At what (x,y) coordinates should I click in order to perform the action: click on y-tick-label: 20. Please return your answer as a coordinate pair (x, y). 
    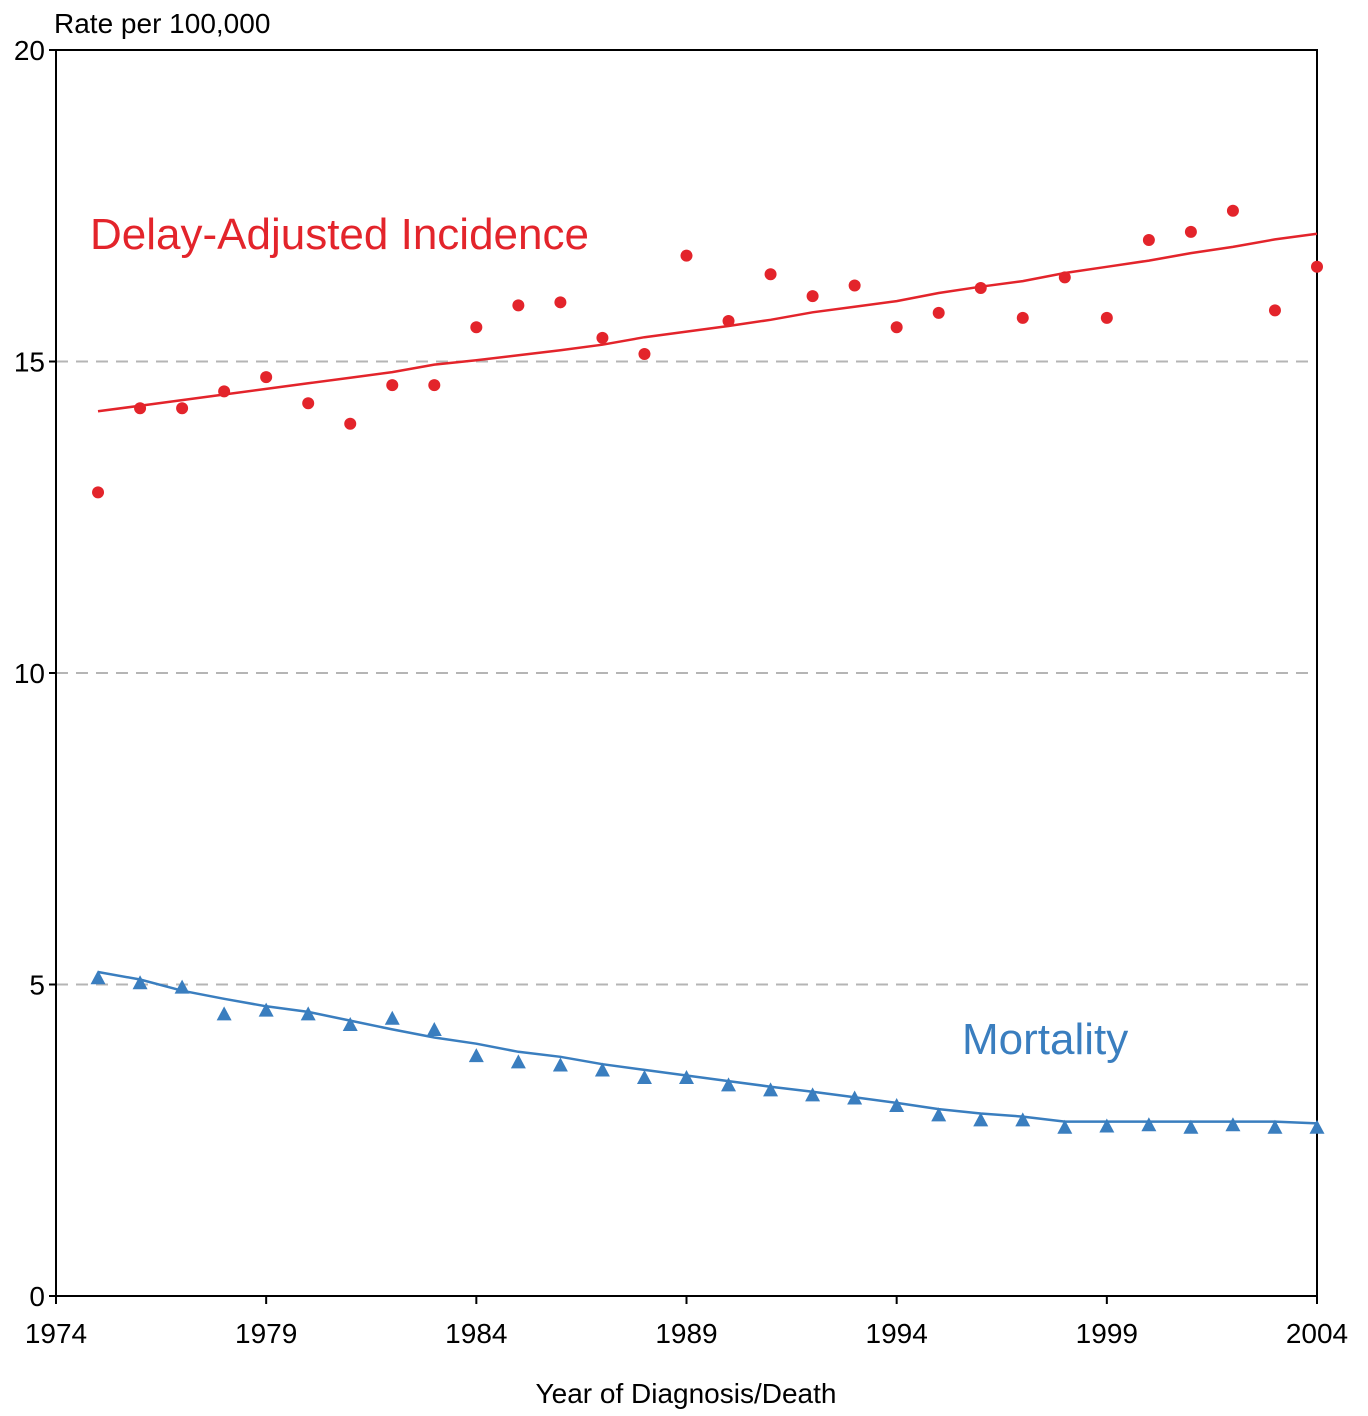
    Looking at the image, I should click on (29, 50).